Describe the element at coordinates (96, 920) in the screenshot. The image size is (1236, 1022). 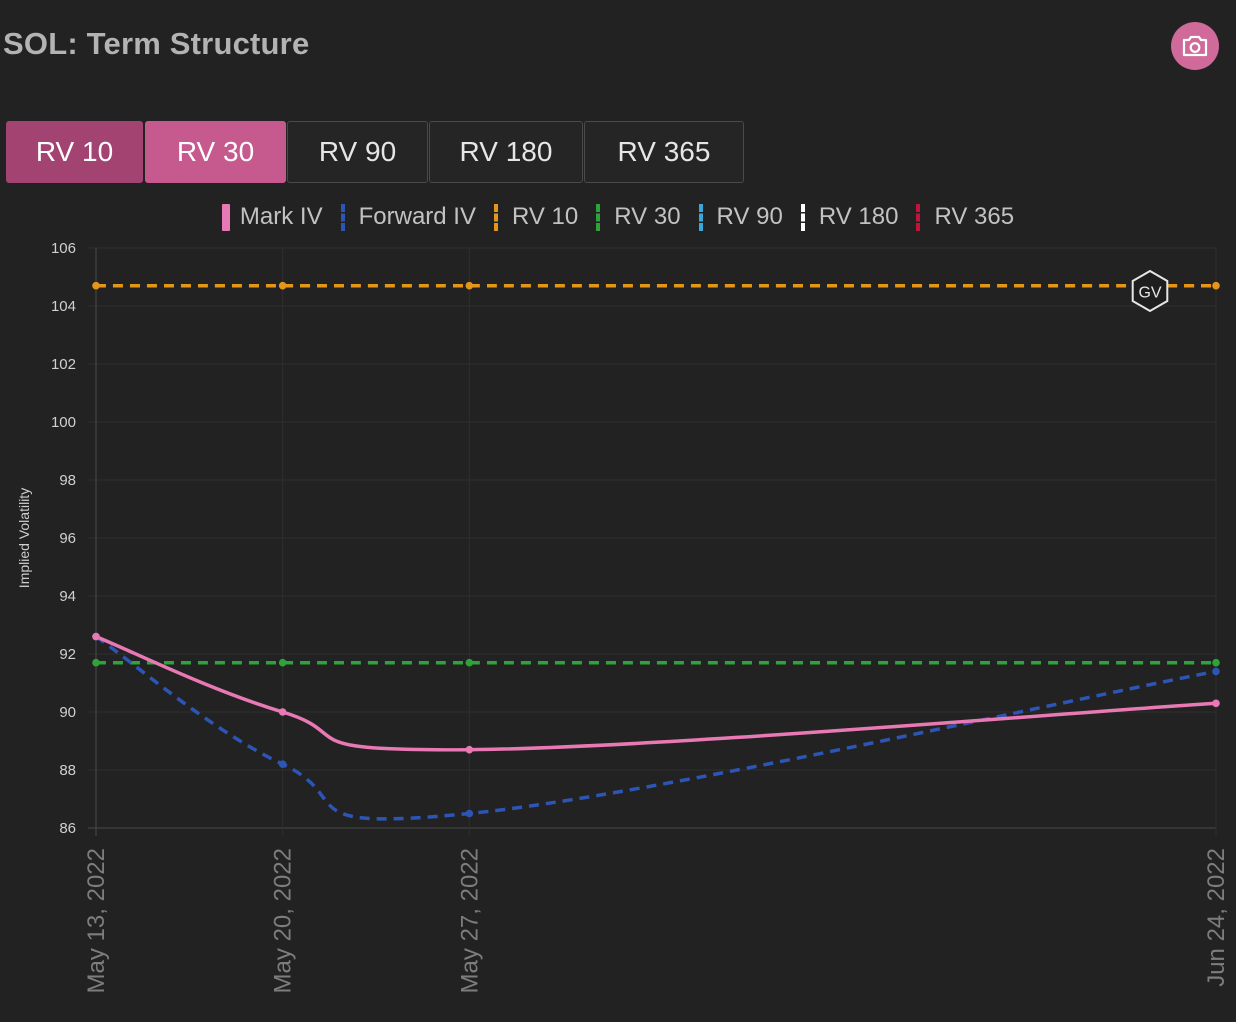
I see `x-tick-label: May 13, 2022` at that location.